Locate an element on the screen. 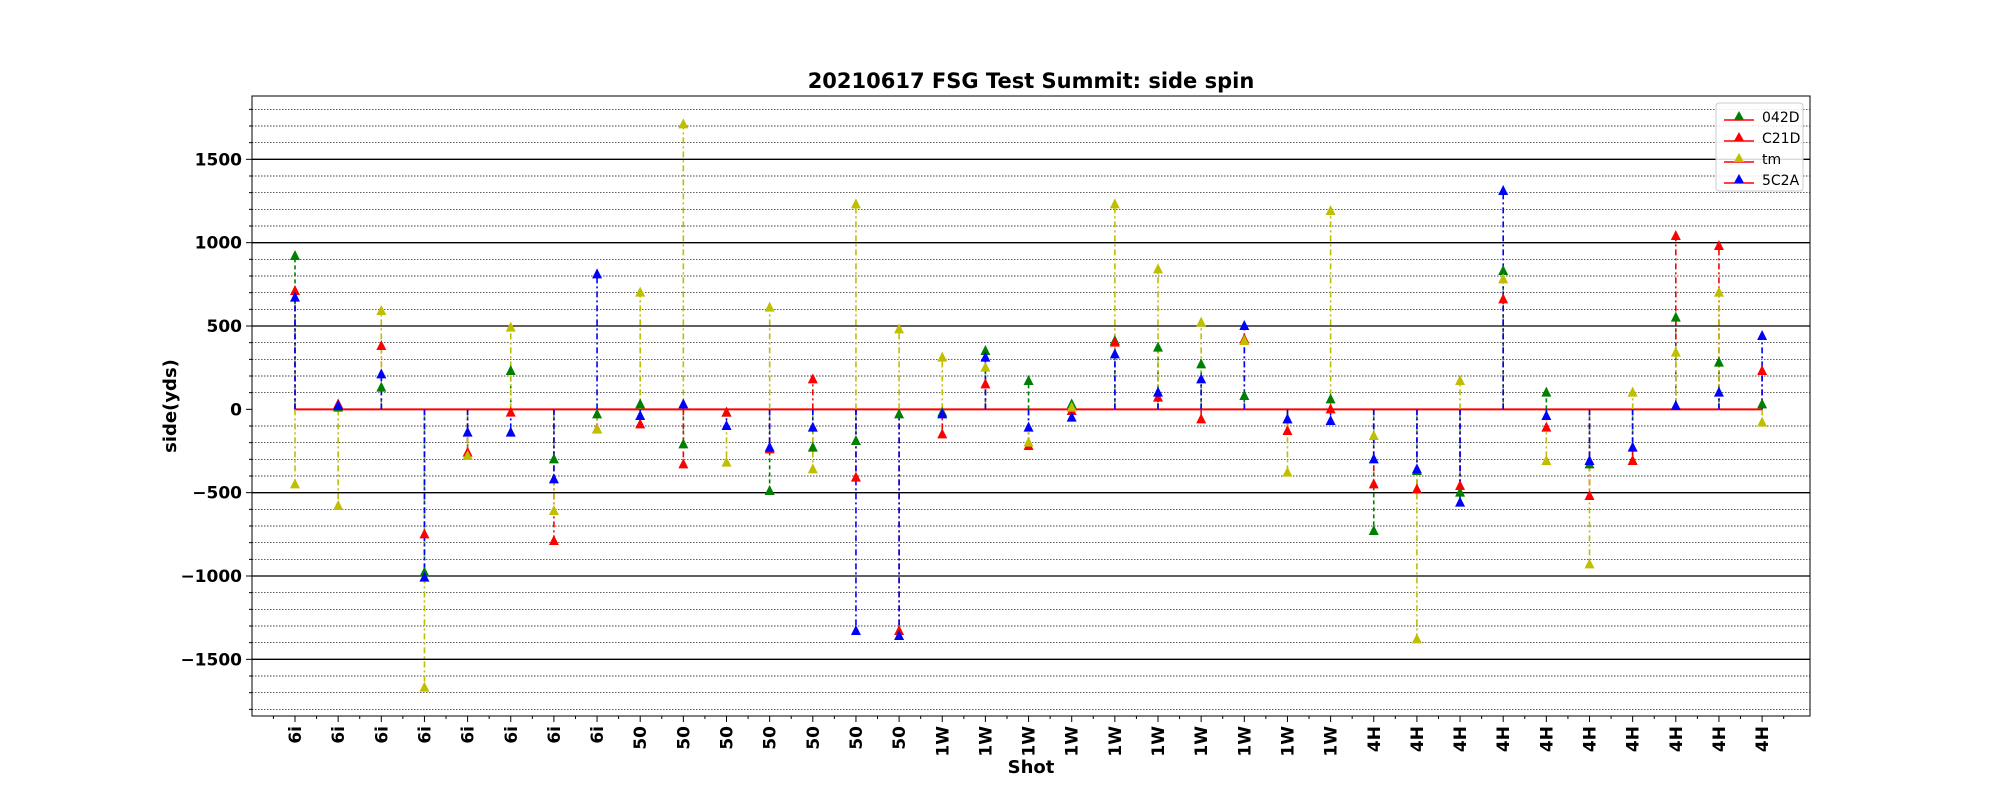 The width and height of the screenshot is (2000, 800). legend-box is located at coordinates (1759, 147).